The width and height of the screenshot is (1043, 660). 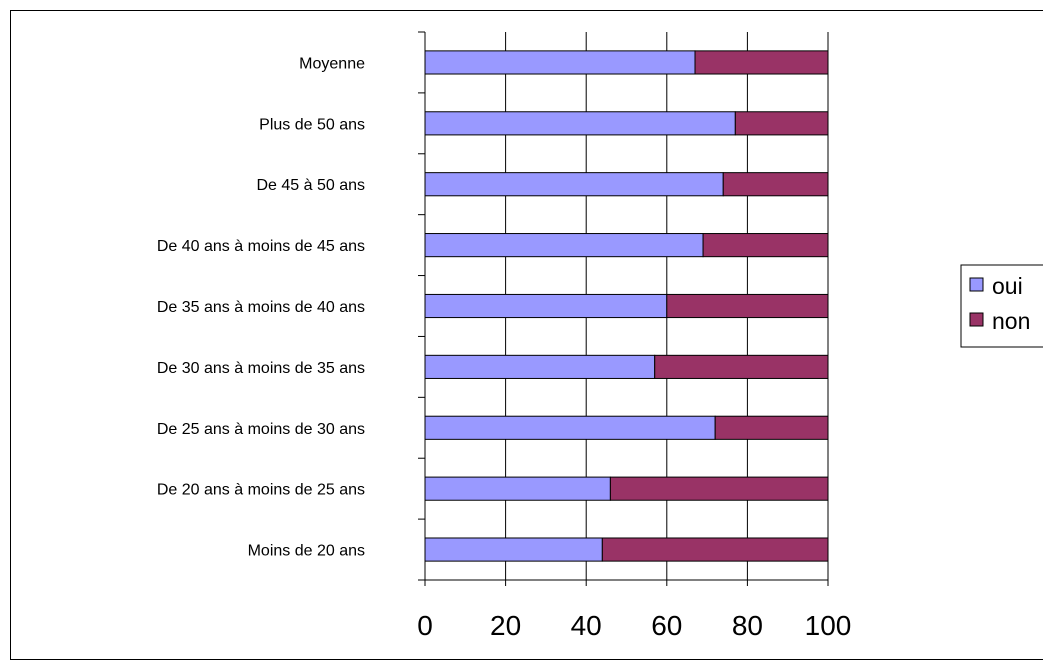 What do you see at coordinates (976, 284) in the screenshot?
I see `legend-swatch-oui` at bounding box center [976, 284].